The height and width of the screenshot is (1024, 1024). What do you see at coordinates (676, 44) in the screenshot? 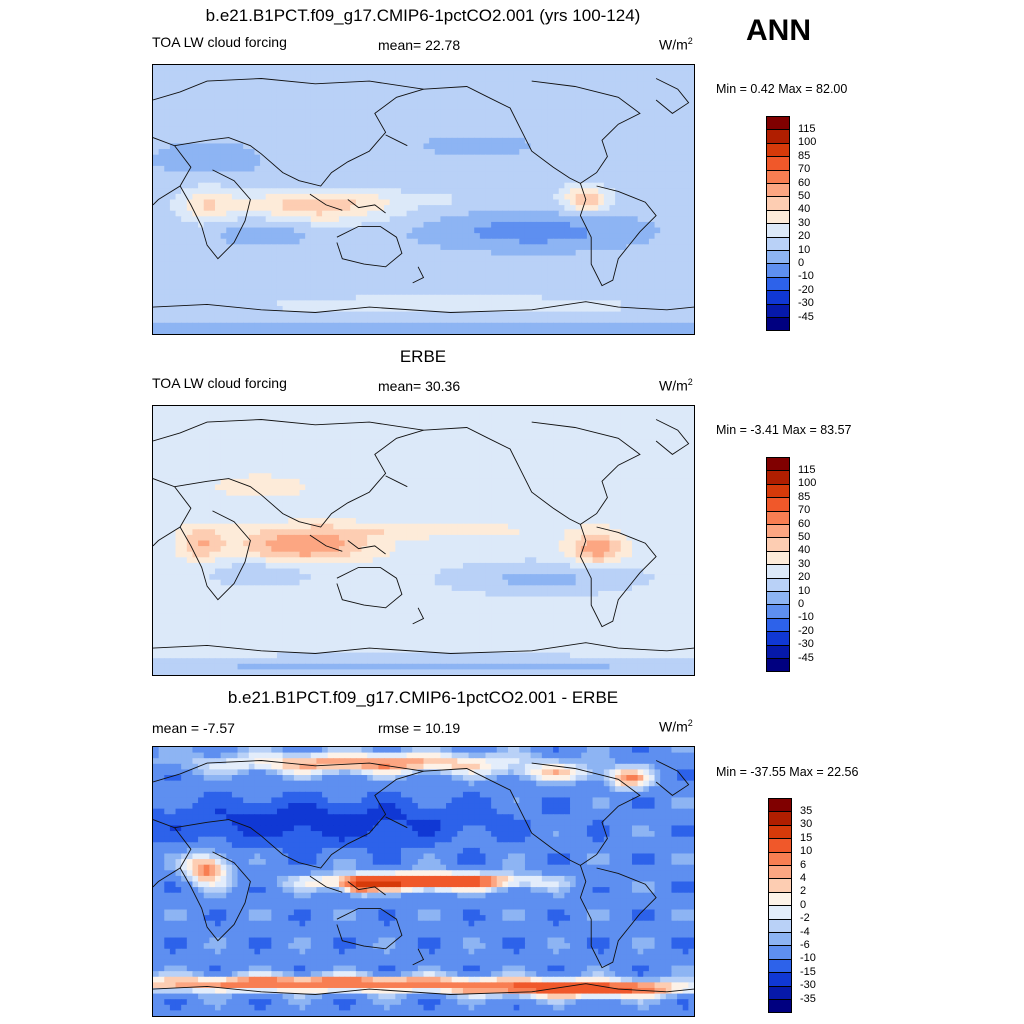
I see `panel-1-units: W/m2` at bounding box center [676, 44].